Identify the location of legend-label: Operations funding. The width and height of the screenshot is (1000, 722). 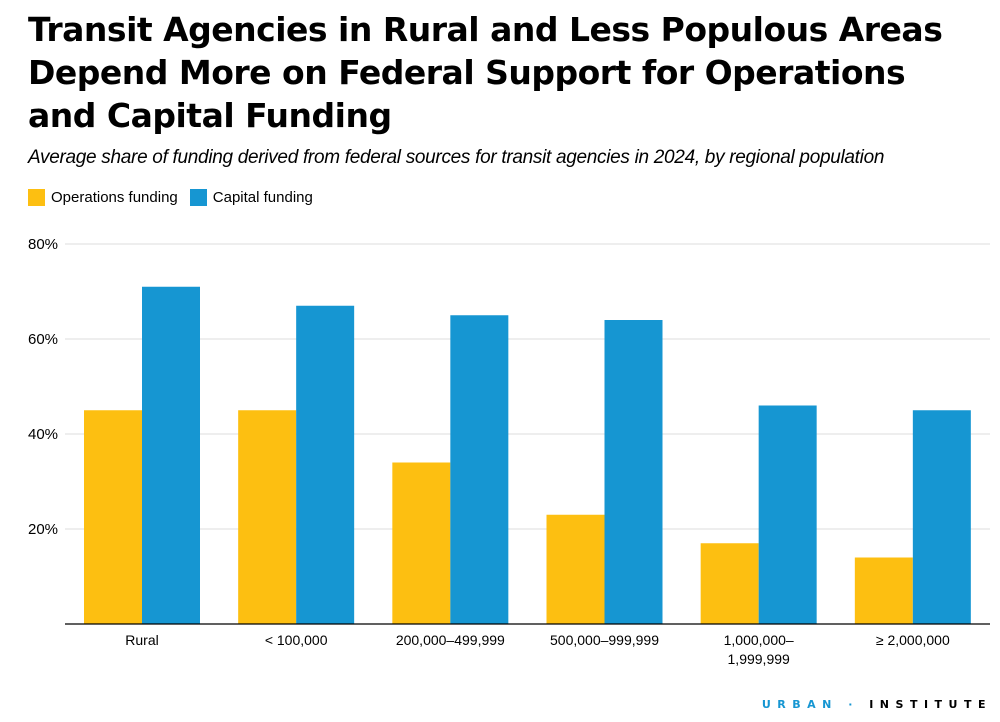
(114, 197).